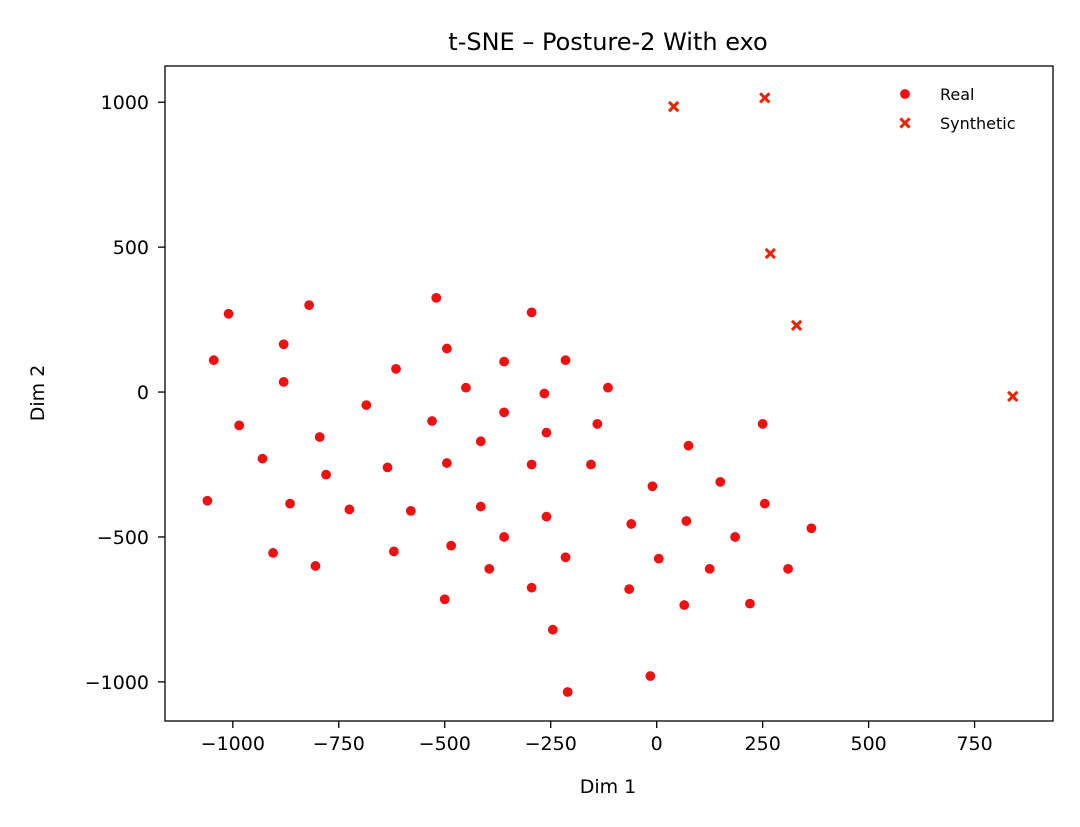 The height and width of the screenshot is (827, 1080). Describe the element at coordinates (233, 744) in the screenshot. I see `x-tick-label: −1000` at that location.